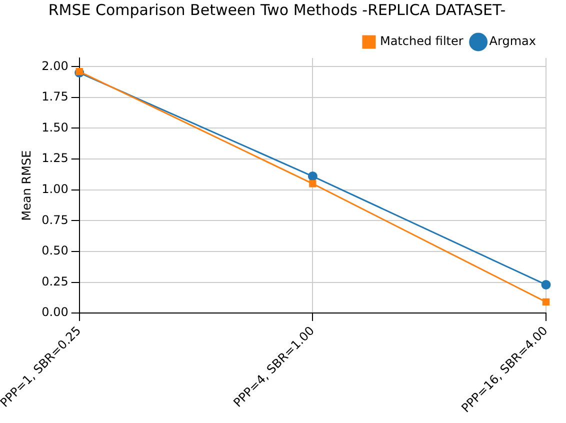  What do you see at coordinates (55, 158) in the screenshot?
I see `y-tick-label: 1.25` at bounding box center [55, 158].